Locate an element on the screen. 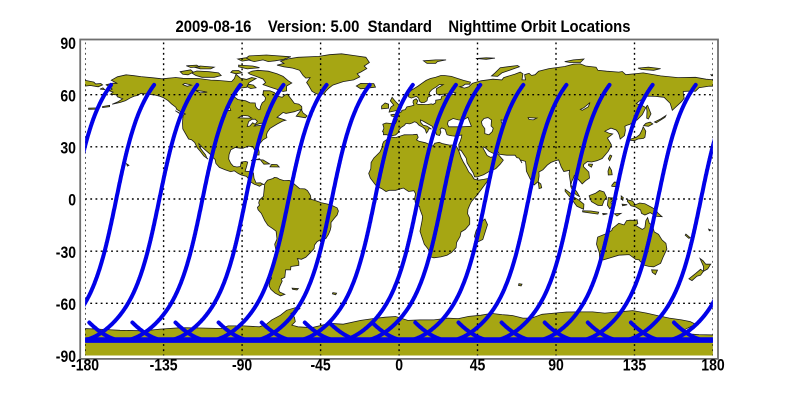  svg-text: -30 is located at coordinates (66, 253).